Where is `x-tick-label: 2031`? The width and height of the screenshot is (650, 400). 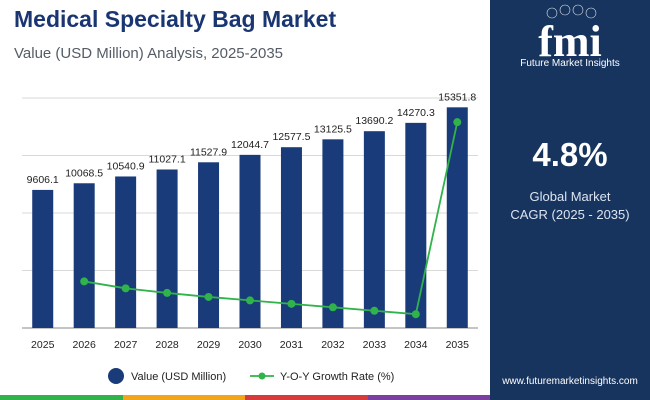
x-tick-label: 2031 is located at coordinates (292, 345).